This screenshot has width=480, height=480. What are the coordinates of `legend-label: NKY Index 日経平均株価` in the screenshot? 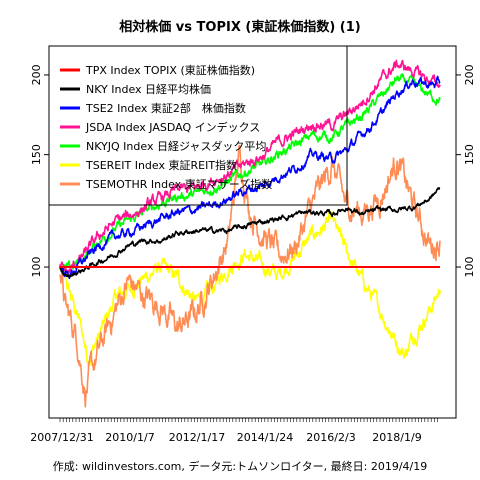 It's located at (148, 89).